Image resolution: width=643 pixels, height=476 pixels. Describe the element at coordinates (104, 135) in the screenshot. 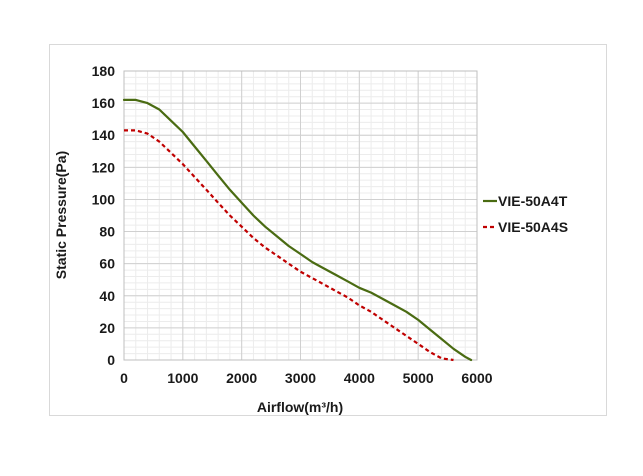

I see `y-tick-label: 140` at that location.